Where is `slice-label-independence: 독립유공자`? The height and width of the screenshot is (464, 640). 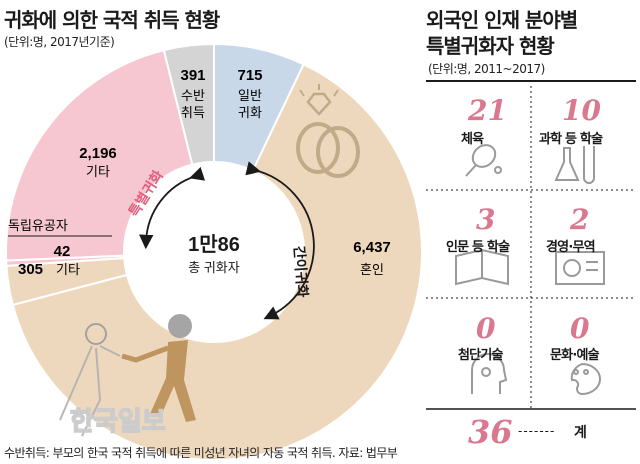
slice-label-independence: 독립유공자 is located at coordinates (38, 225).